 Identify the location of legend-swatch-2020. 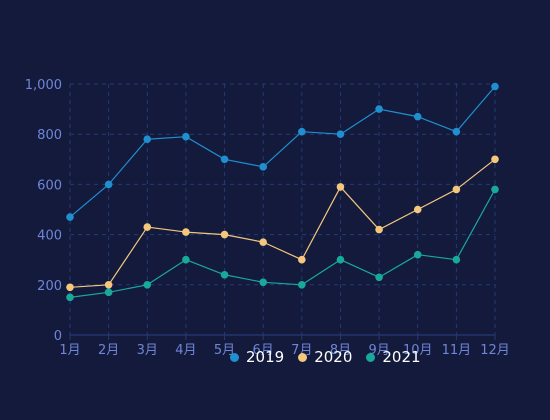
(303, 357).